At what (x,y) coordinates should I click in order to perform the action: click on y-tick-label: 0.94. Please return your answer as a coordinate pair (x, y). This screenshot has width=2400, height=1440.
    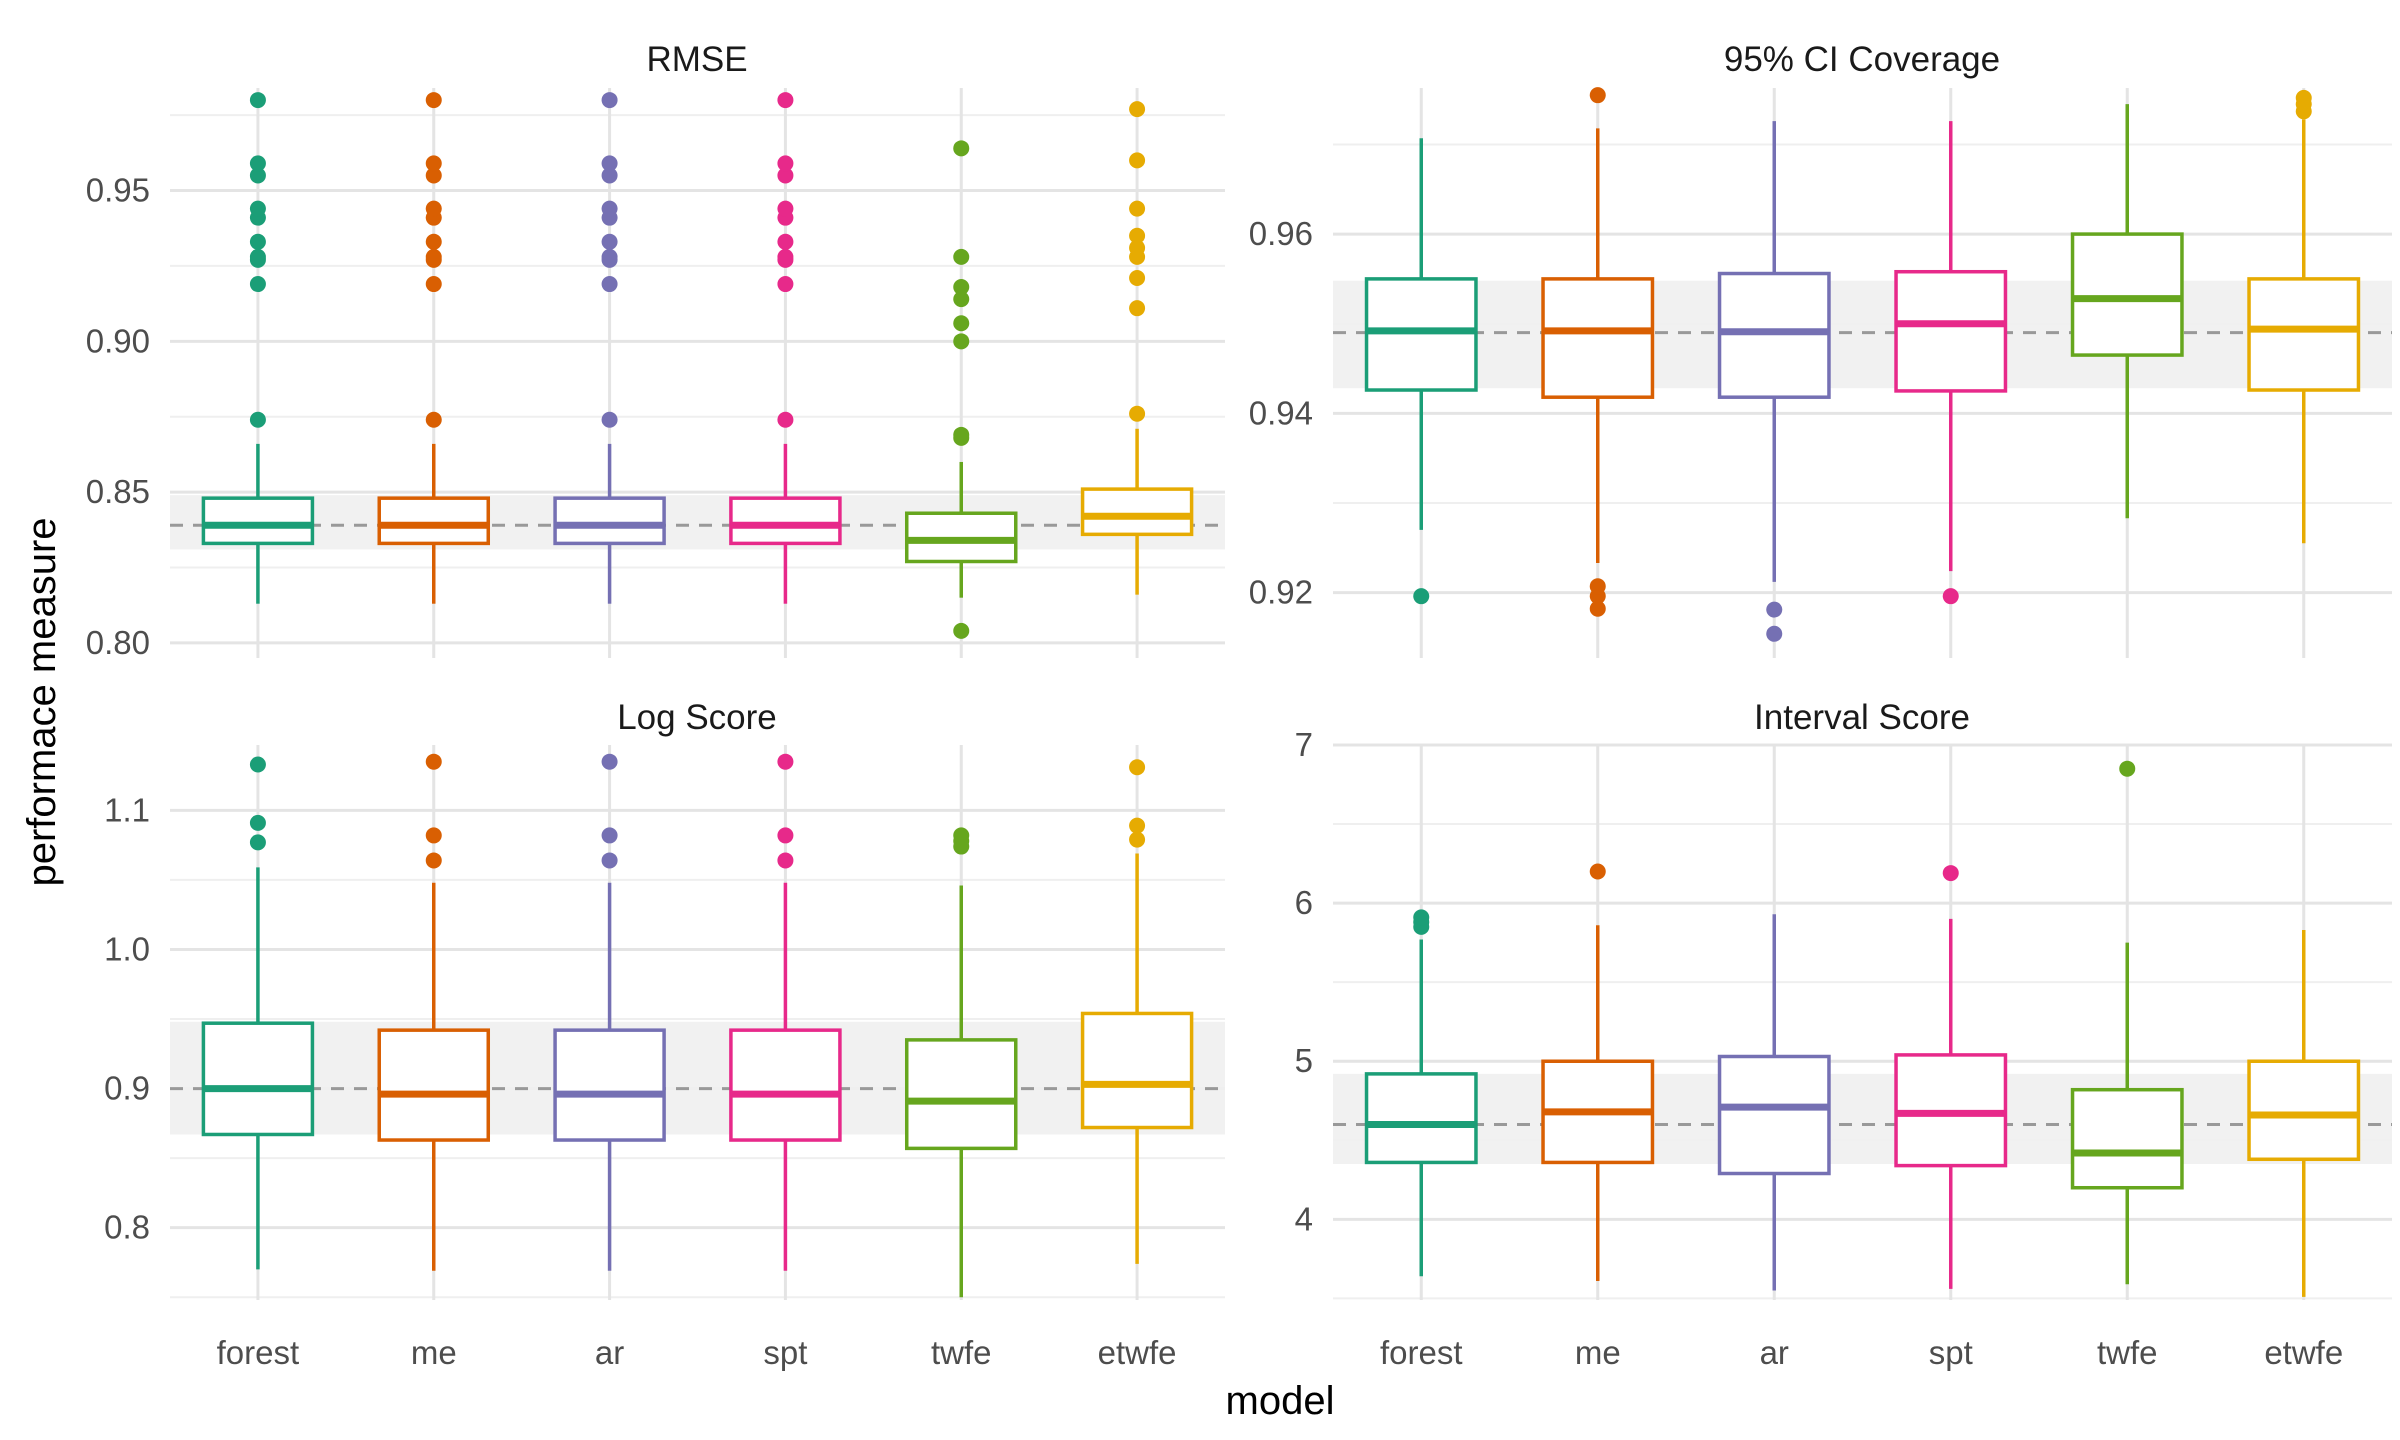
    Looking at the image, I should click on (1281, 412).